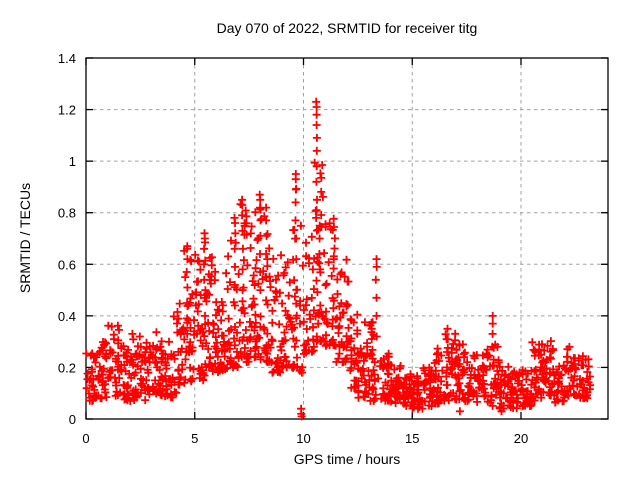 Image resolution: width=640 pixels, height=485 pixels. I want to click on y-tick-labels: 0 0.2 0.4 0.6 0.8 1 1.2 1.4, so click(67, 239).